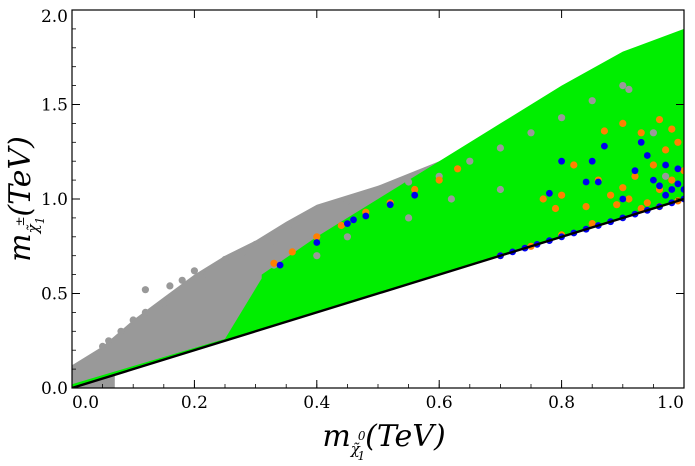 The height and width of the screenshot is (466, 695). I want to click on x-tick-label: 0.0, so click(85, 403).